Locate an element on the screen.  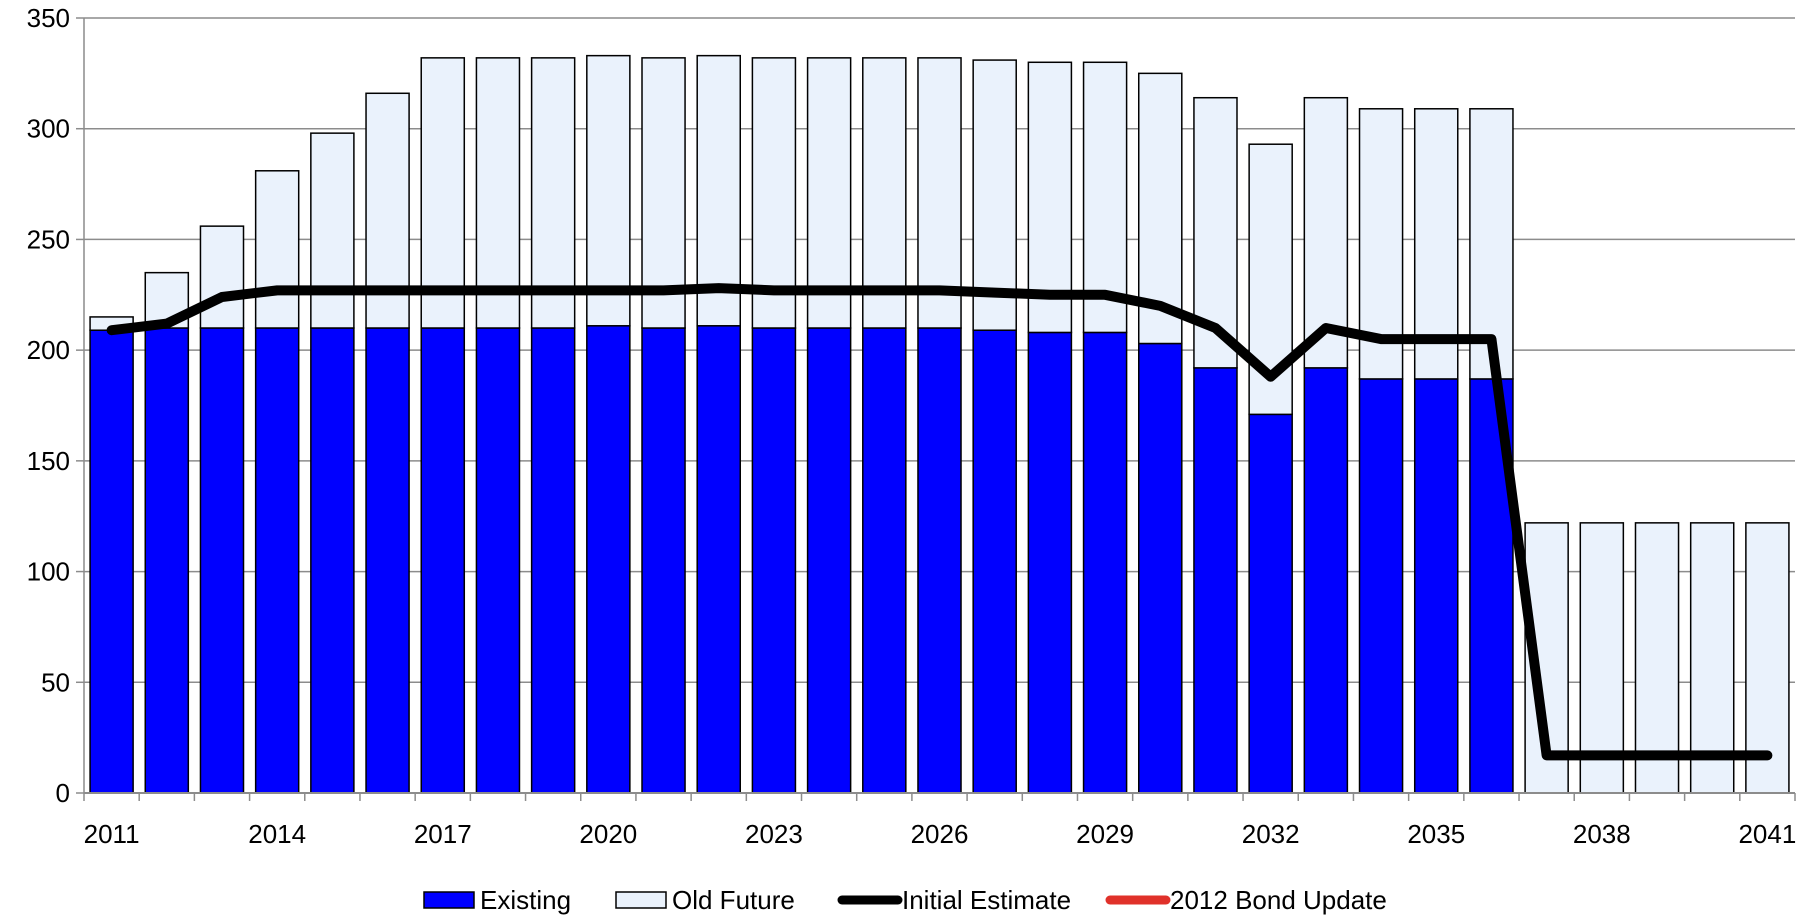
bar-existing-2018 is located at coordinates (498, 560).